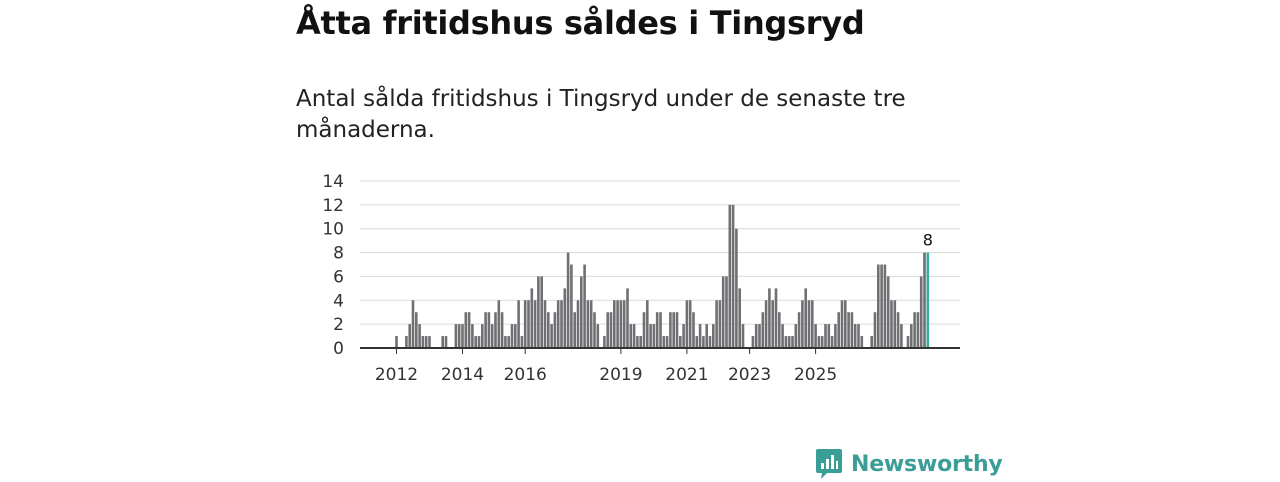  I want to click on y-tick-label: 10, so click(333, 230).